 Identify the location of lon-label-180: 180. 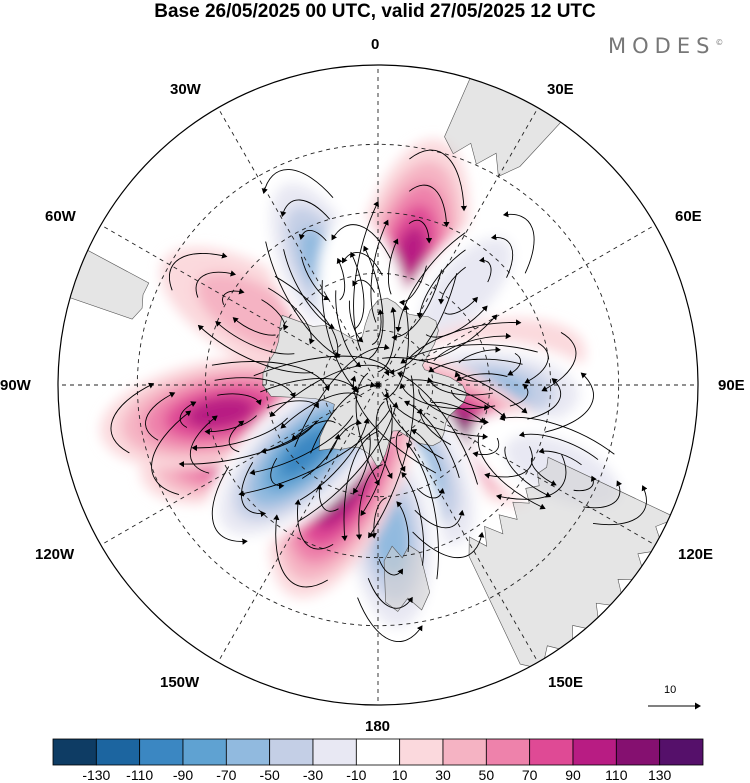
(378, 726).